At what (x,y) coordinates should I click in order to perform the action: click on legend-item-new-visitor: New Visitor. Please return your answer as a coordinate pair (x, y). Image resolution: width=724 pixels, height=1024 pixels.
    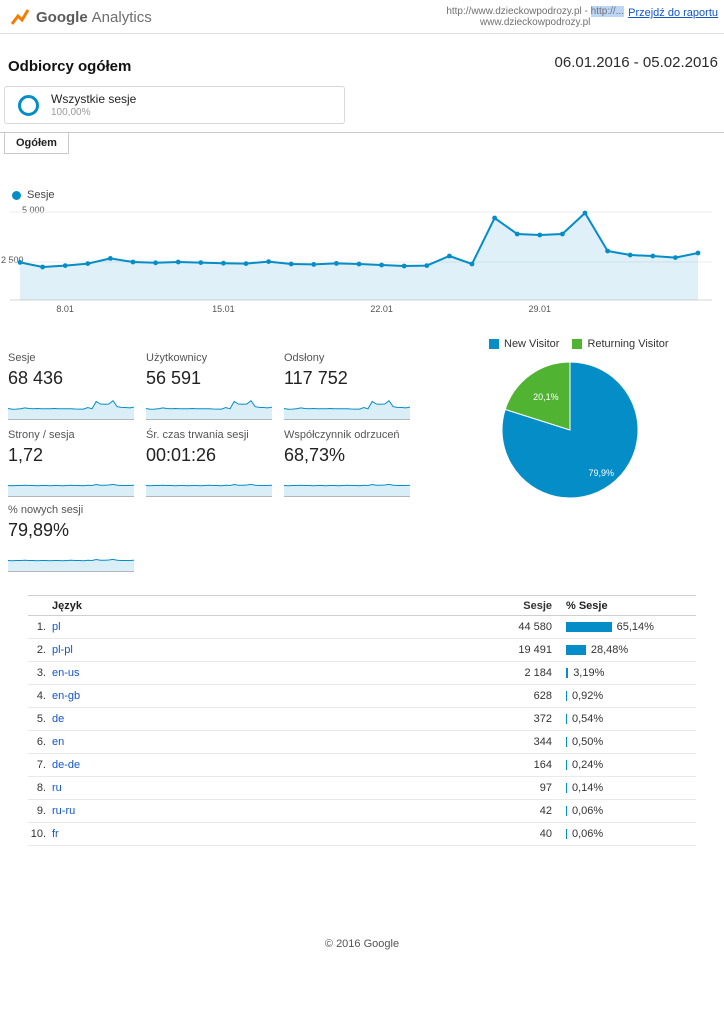
    Looking at the image, I should click on (524, 344).